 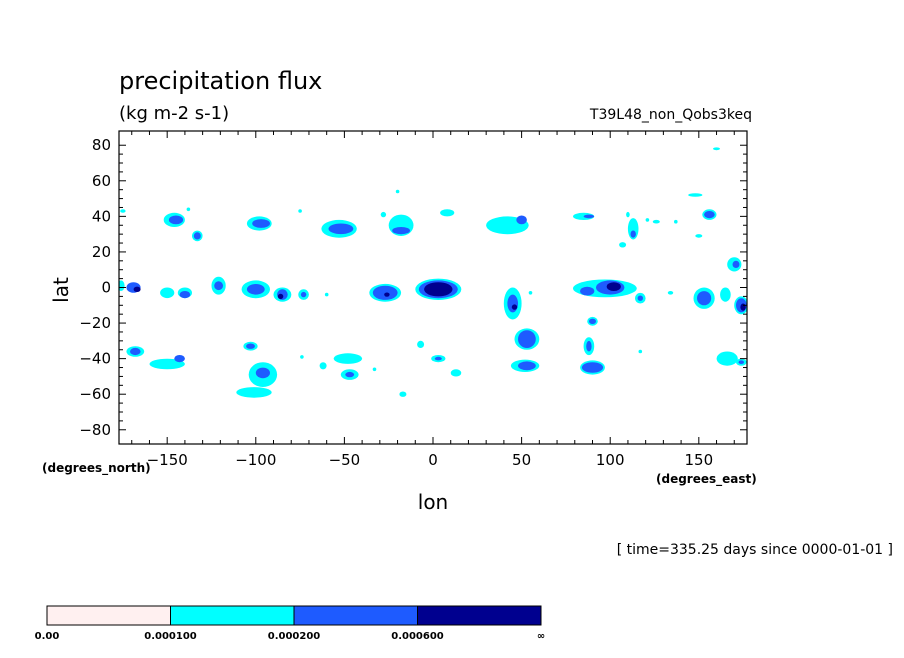 I want to click on colorbar: 0.00 0.000100 0.000200 0.000600 ∞, so click(x=290, y=623).